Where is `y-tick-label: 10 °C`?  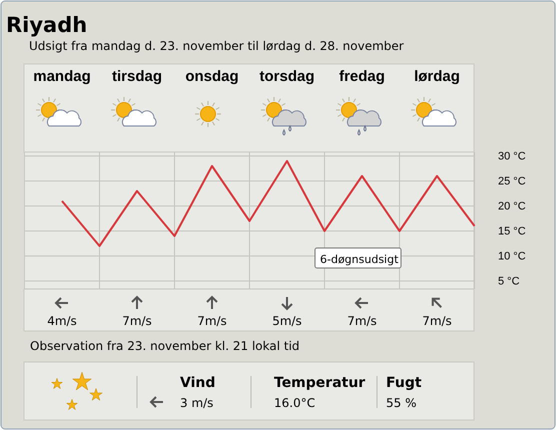 y-tick-label: 10 °C is located at coordinates (512, 256).